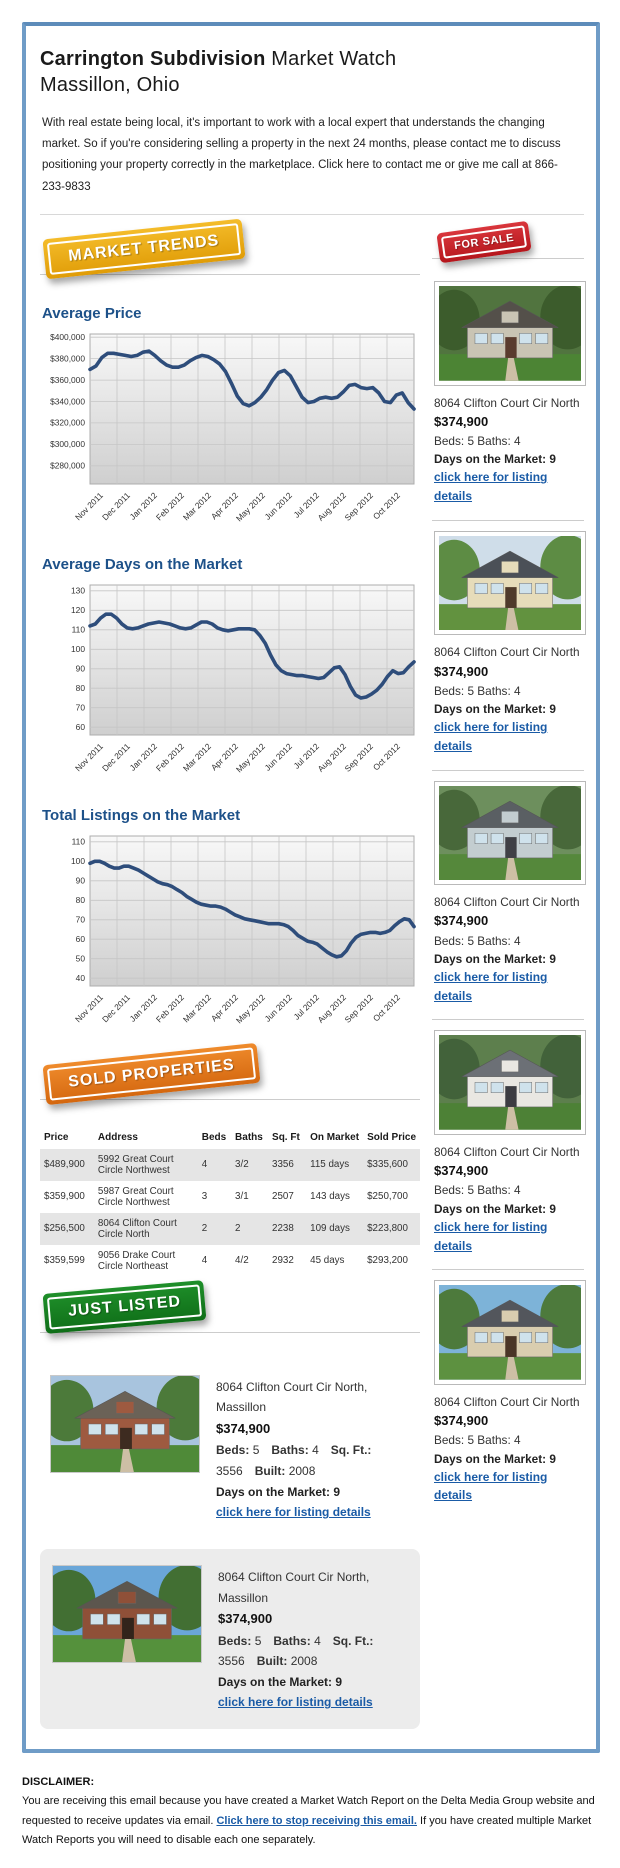  What do you see at coordinates (145, 1228) in the screenshot?
I see `table-cell: 8064 Clifton Court Circle North` at bounding box center [145, 1228].